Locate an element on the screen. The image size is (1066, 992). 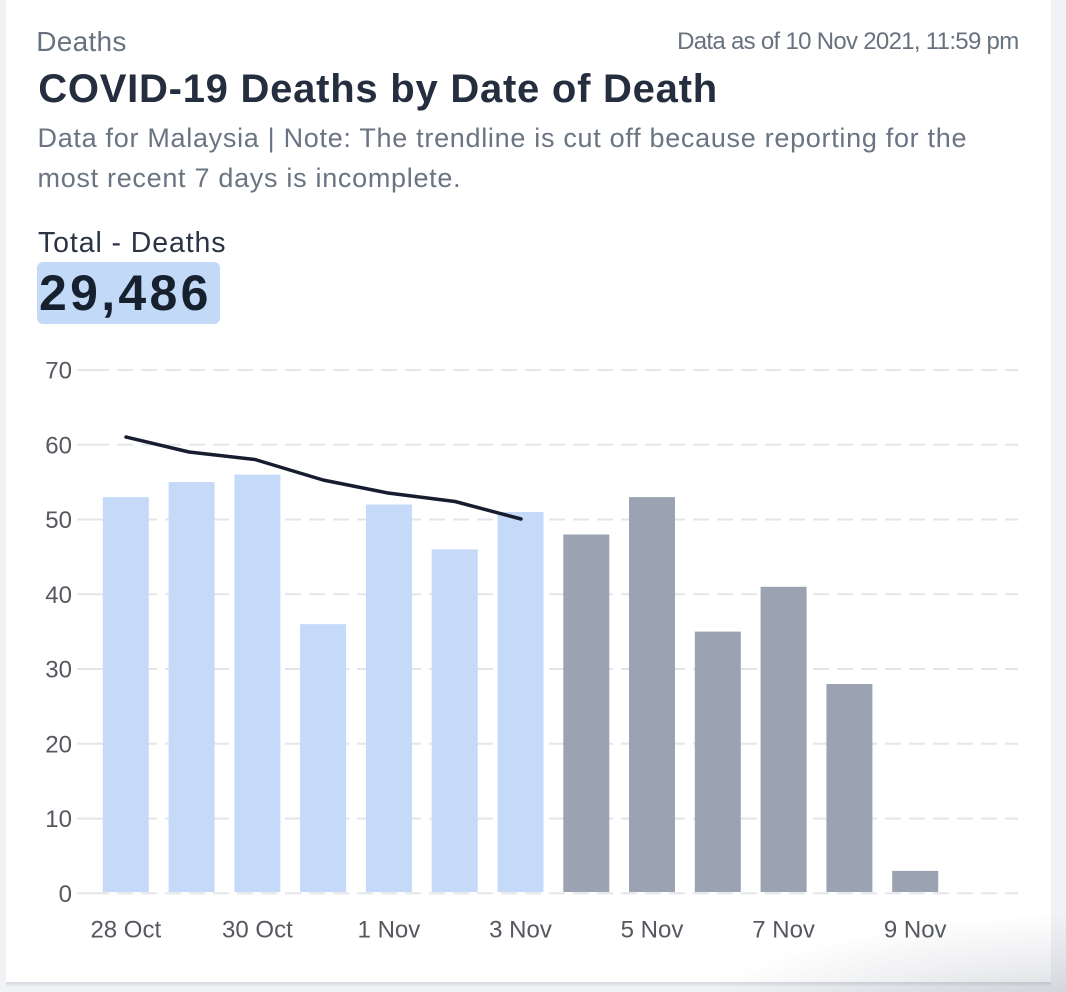
svg-text: 0 is located at coordinates (65, 894).